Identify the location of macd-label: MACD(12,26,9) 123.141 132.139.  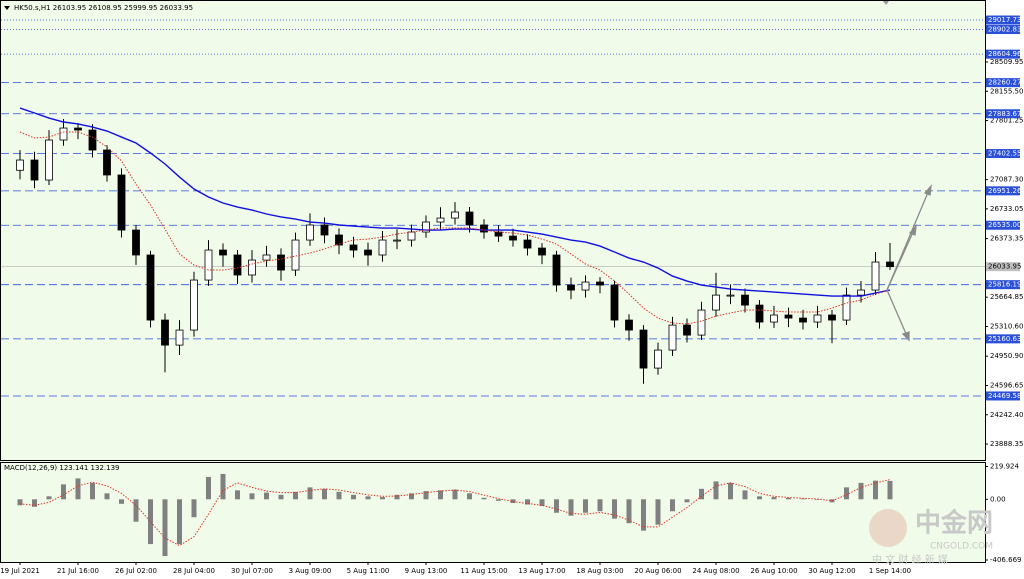
(62, 468).